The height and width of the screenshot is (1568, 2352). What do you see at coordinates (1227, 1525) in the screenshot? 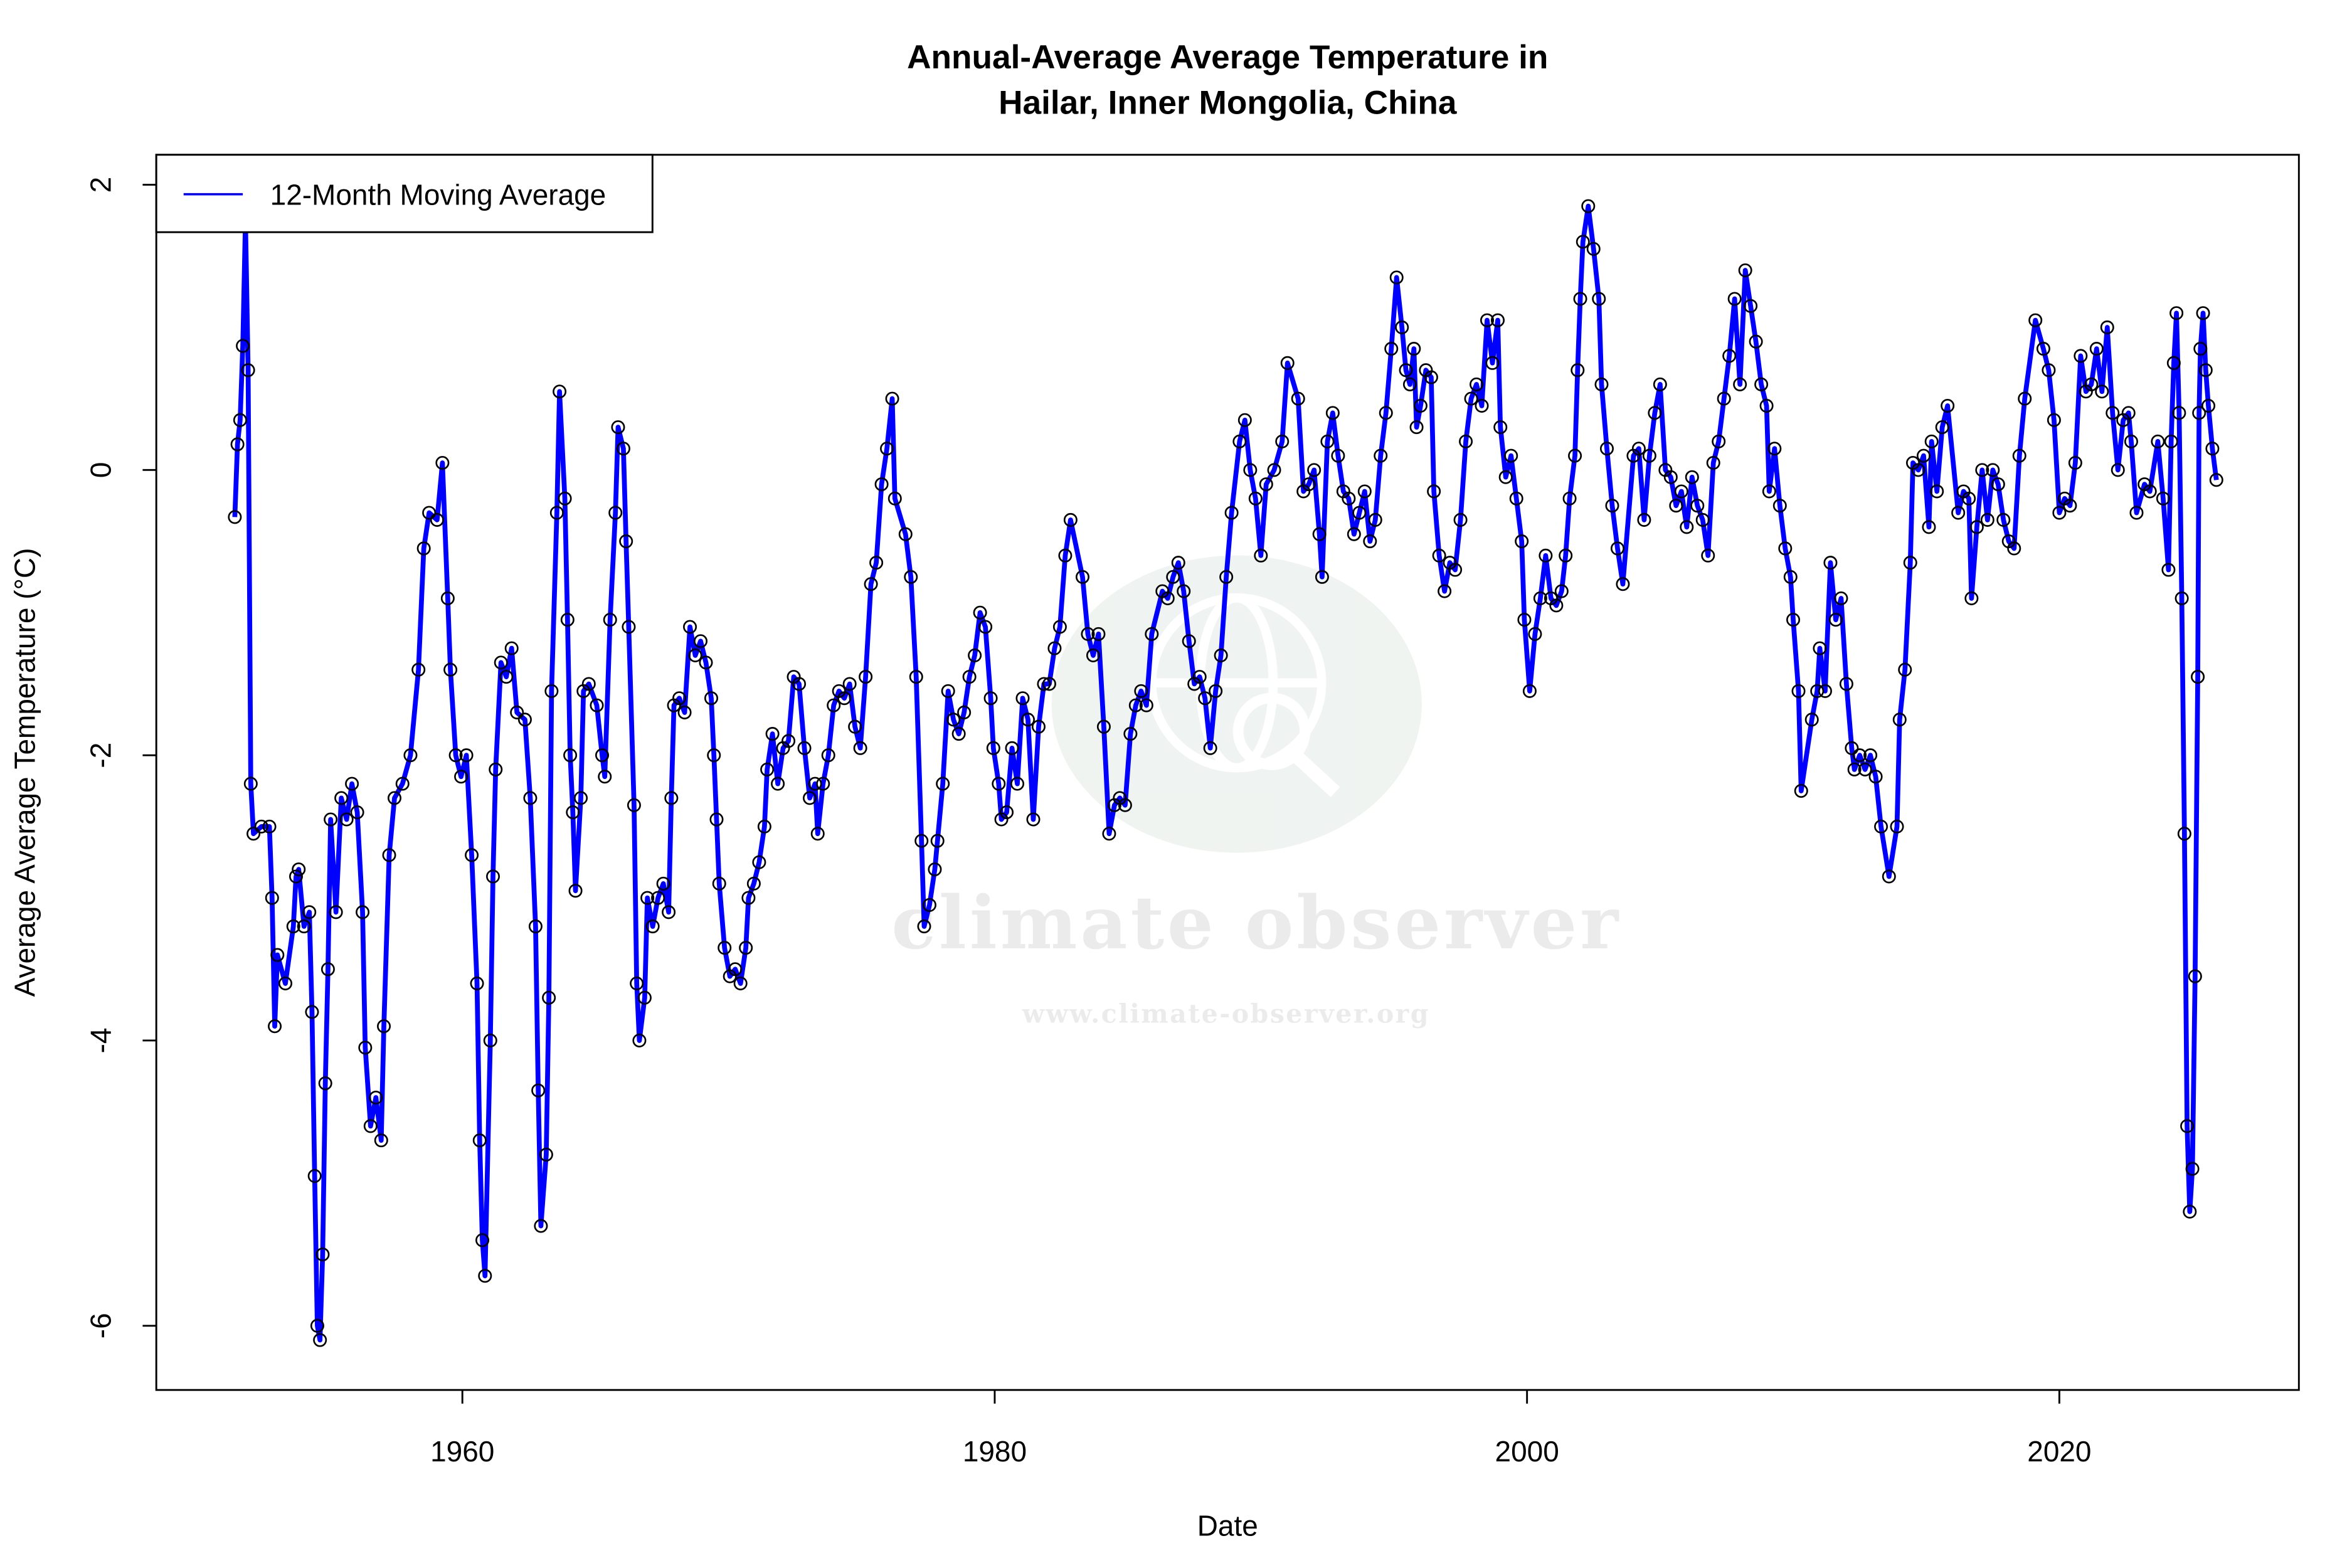
I see `x-axis-label: Date` at bounding box center [1227, 1525].